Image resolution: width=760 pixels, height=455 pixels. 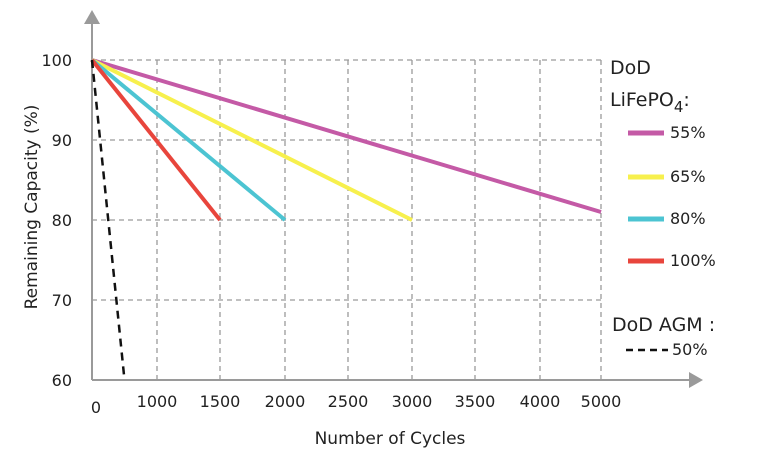 What do you see at coordinates (688, 218) in the screenshot?
I see `legend-label-lifepo4-80pct: 80%` at bounding box center [688, 218].